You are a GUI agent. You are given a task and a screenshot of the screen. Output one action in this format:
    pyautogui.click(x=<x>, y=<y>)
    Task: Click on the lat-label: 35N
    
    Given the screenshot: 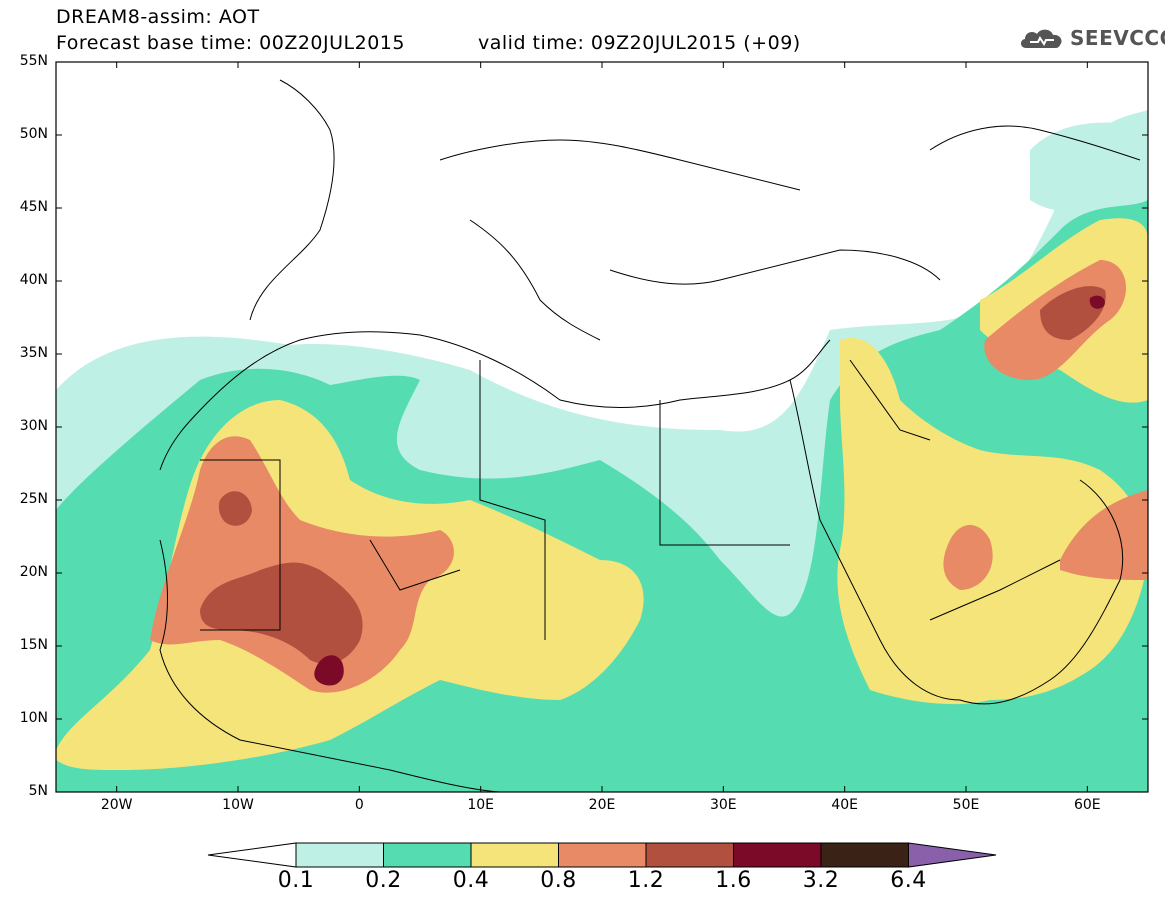 What is the action you would take?
    pyautogui.click(x=33, y=353)
    